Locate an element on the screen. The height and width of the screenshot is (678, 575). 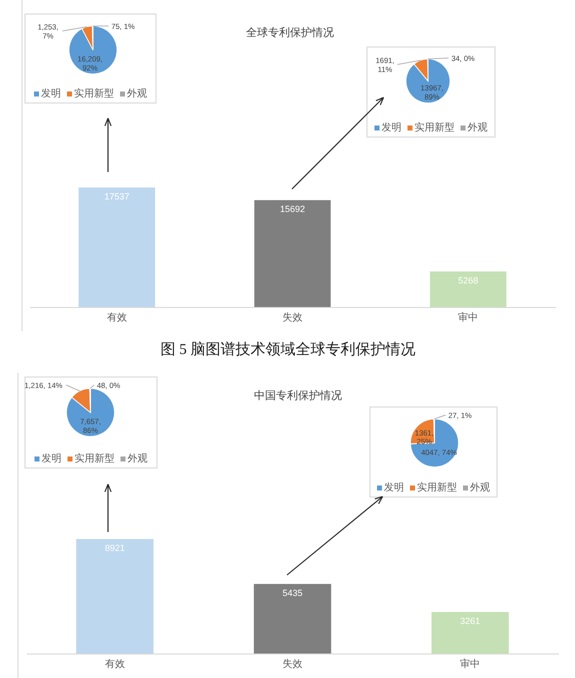
data-label: 5435 is located at coordinates (292, 593).